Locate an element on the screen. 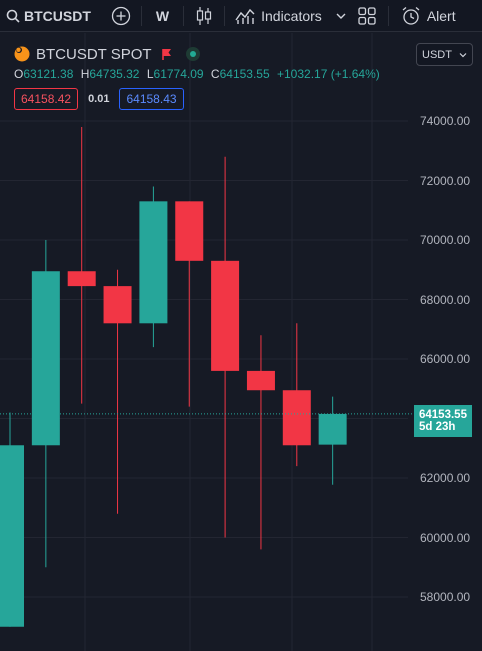 This screenshot has width=482, height=651. interval-button: W is located at coordinates (162, 16).